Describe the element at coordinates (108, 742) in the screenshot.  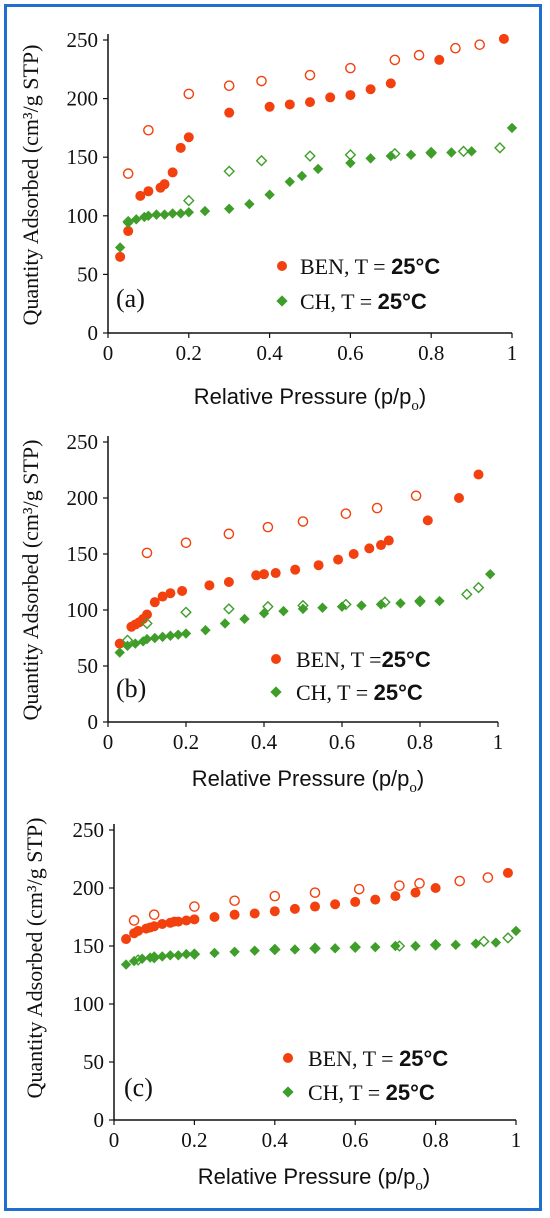
I see `x-tick-label: 0` at that location.